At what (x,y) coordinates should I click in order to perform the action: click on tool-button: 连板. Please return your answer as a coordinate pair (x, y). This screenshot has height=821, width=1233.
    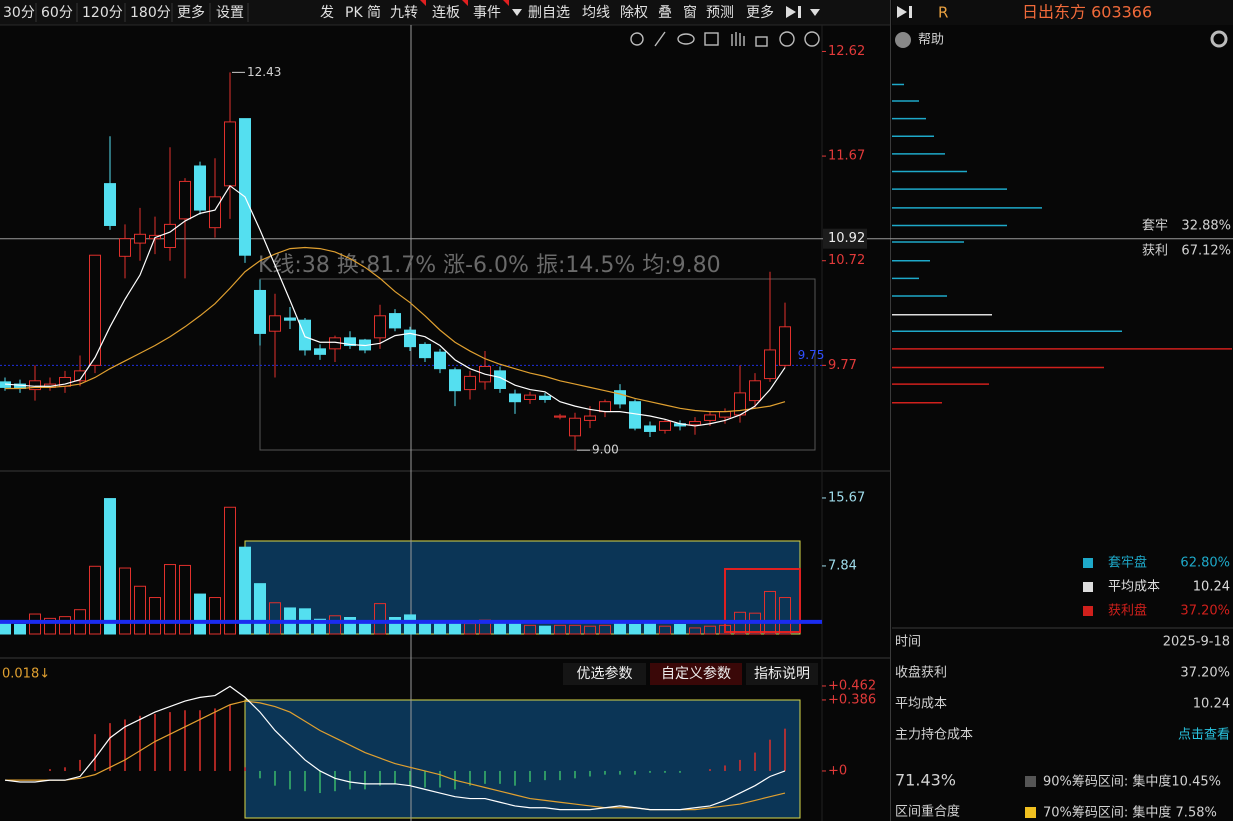
    Looking at the image, I should click on (446, 13).